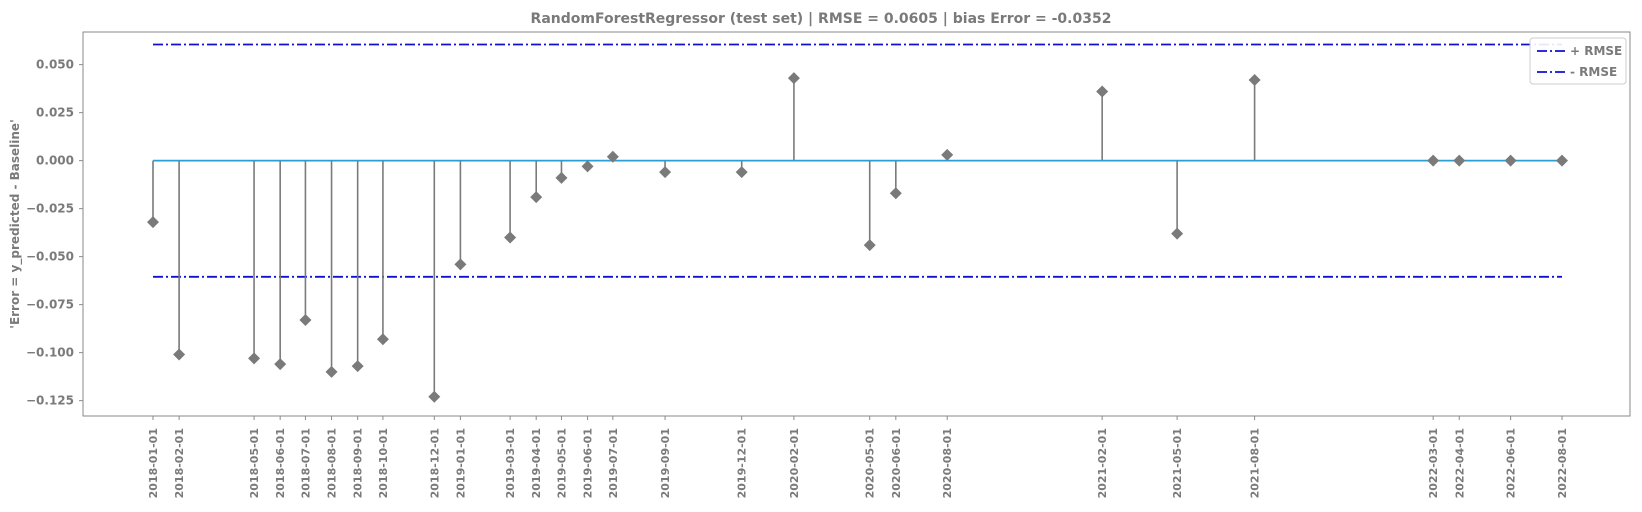 The width and height of the screenshot is (1642, 512). I want to click on x-tick-label: 2020-06-01, so click(896, 463).